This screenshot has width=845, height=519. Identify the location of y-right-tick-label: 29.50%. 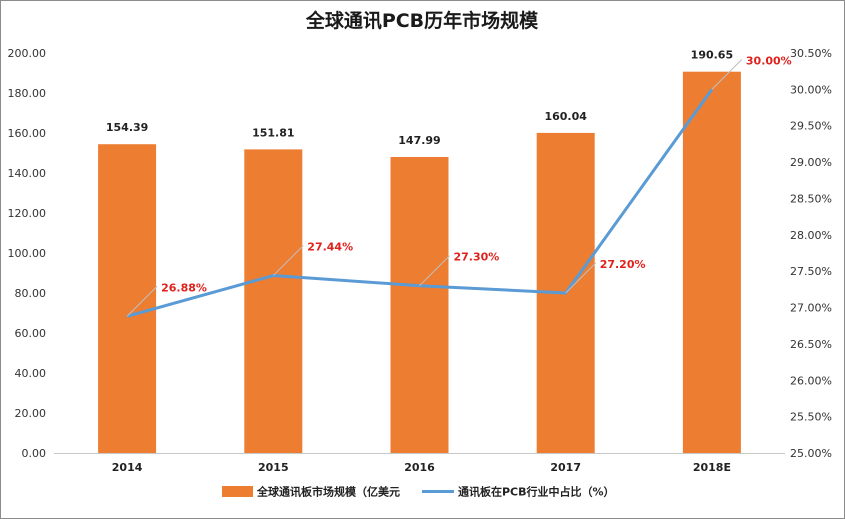
(811, 126).